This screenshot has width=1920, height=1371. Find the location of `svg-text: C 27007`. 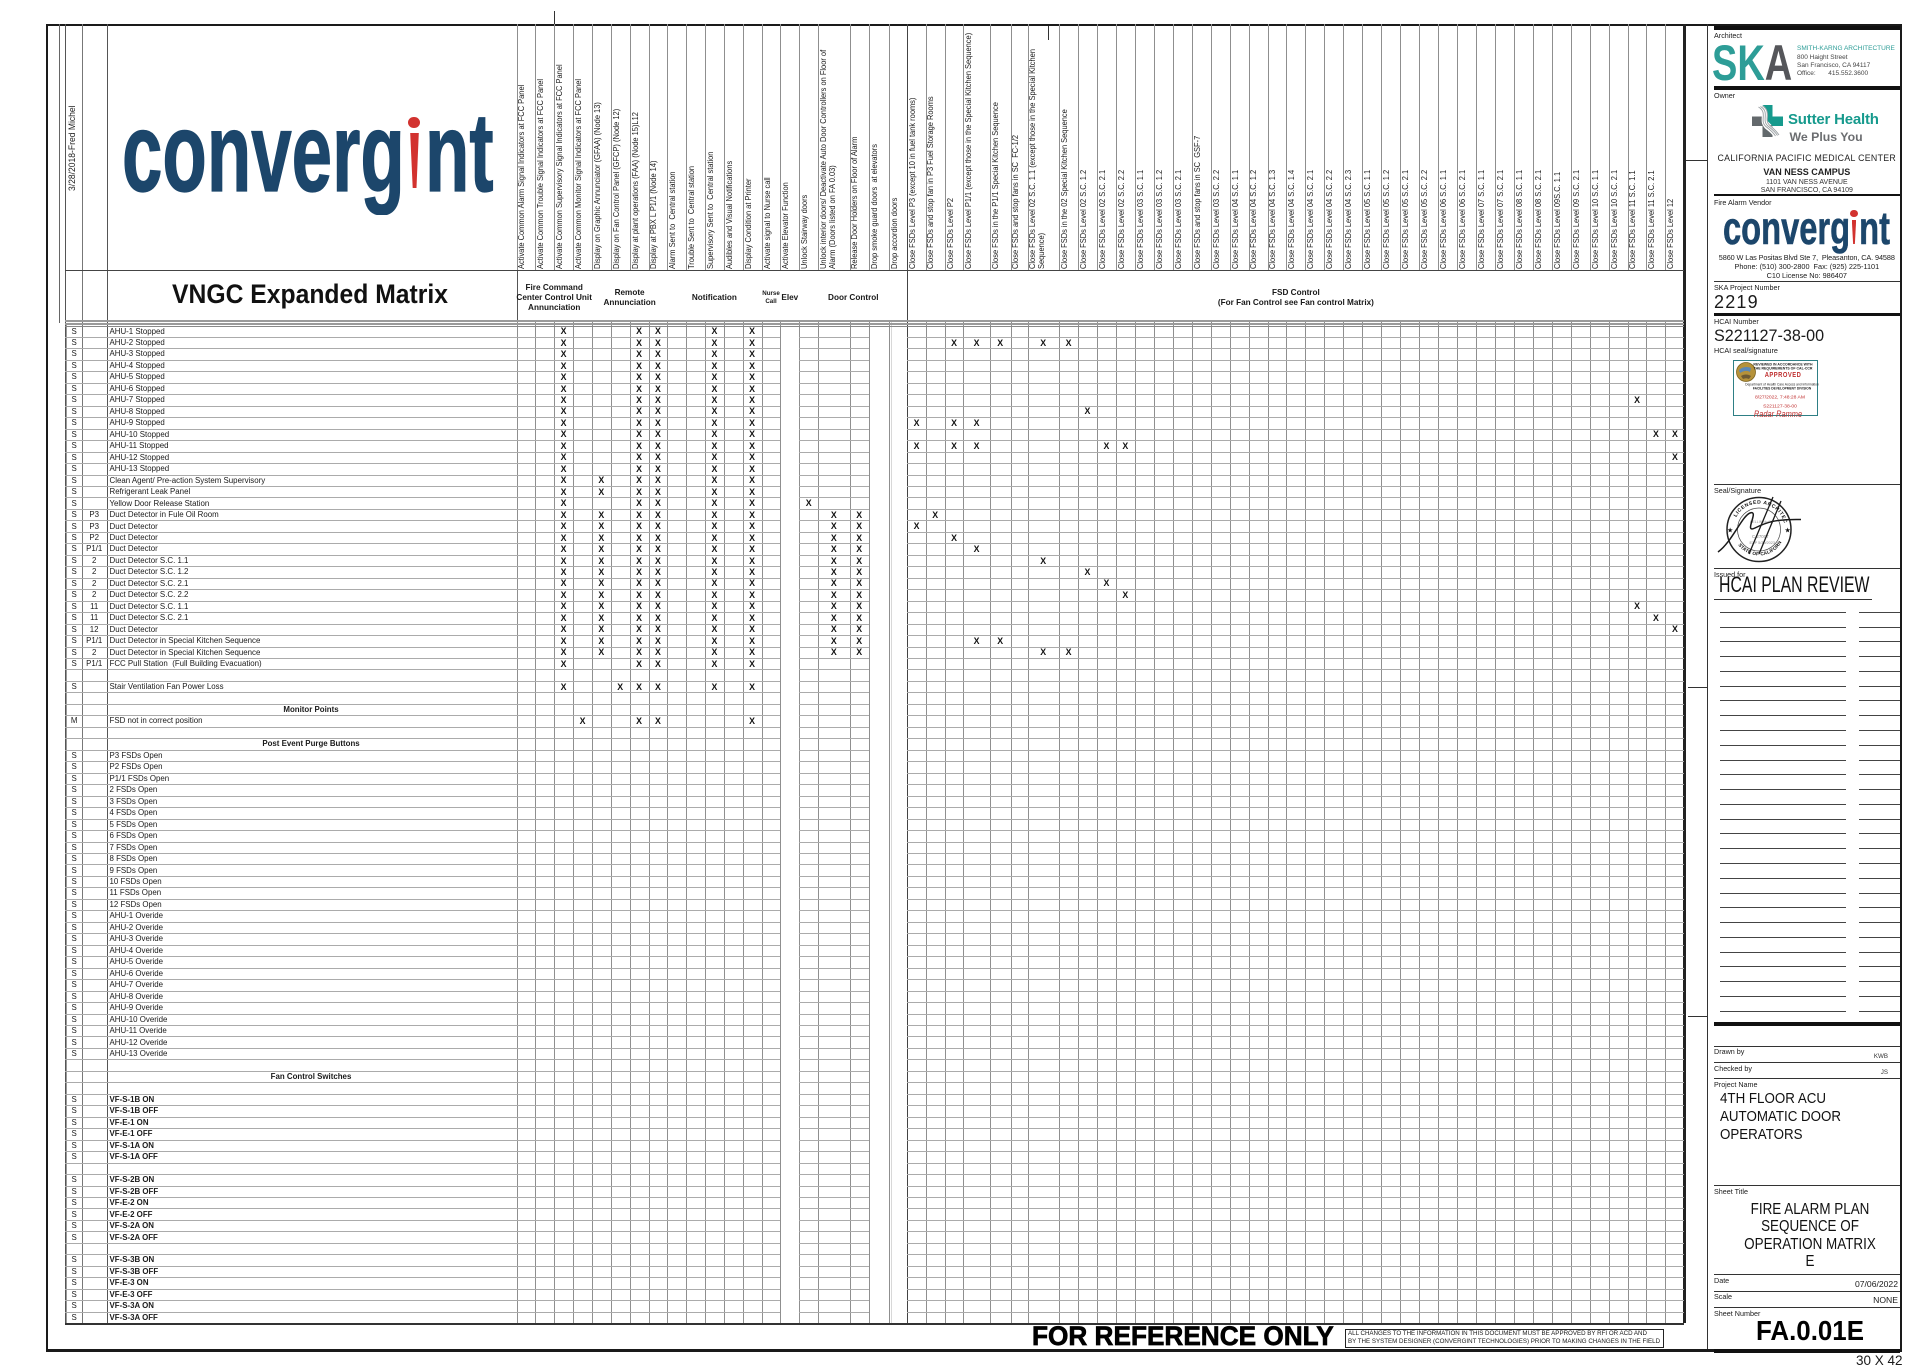

svg-text: C 27007 is located at coordinates (1760, 536).